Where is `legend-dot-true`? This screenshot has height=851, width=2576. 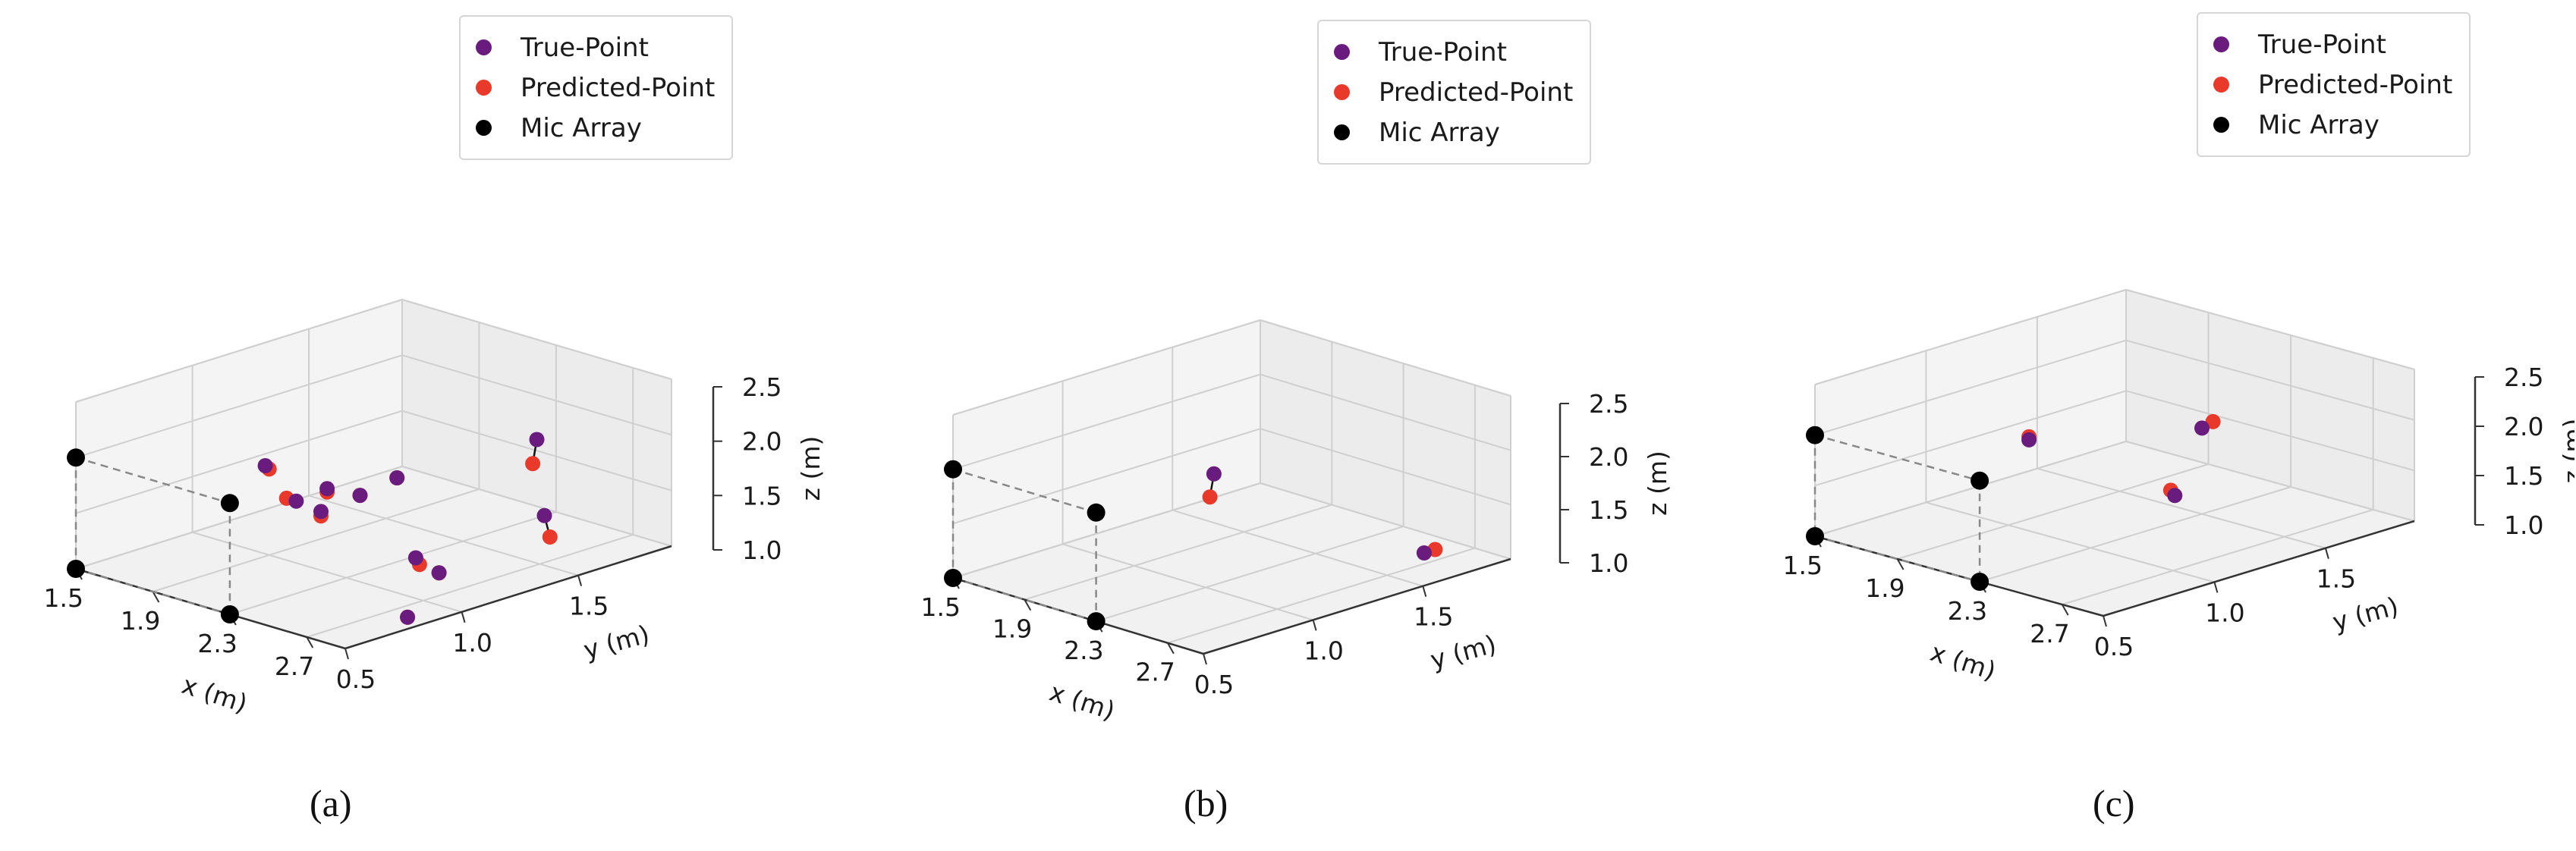
legend-dot-true is located at coordinates (2221, 44).